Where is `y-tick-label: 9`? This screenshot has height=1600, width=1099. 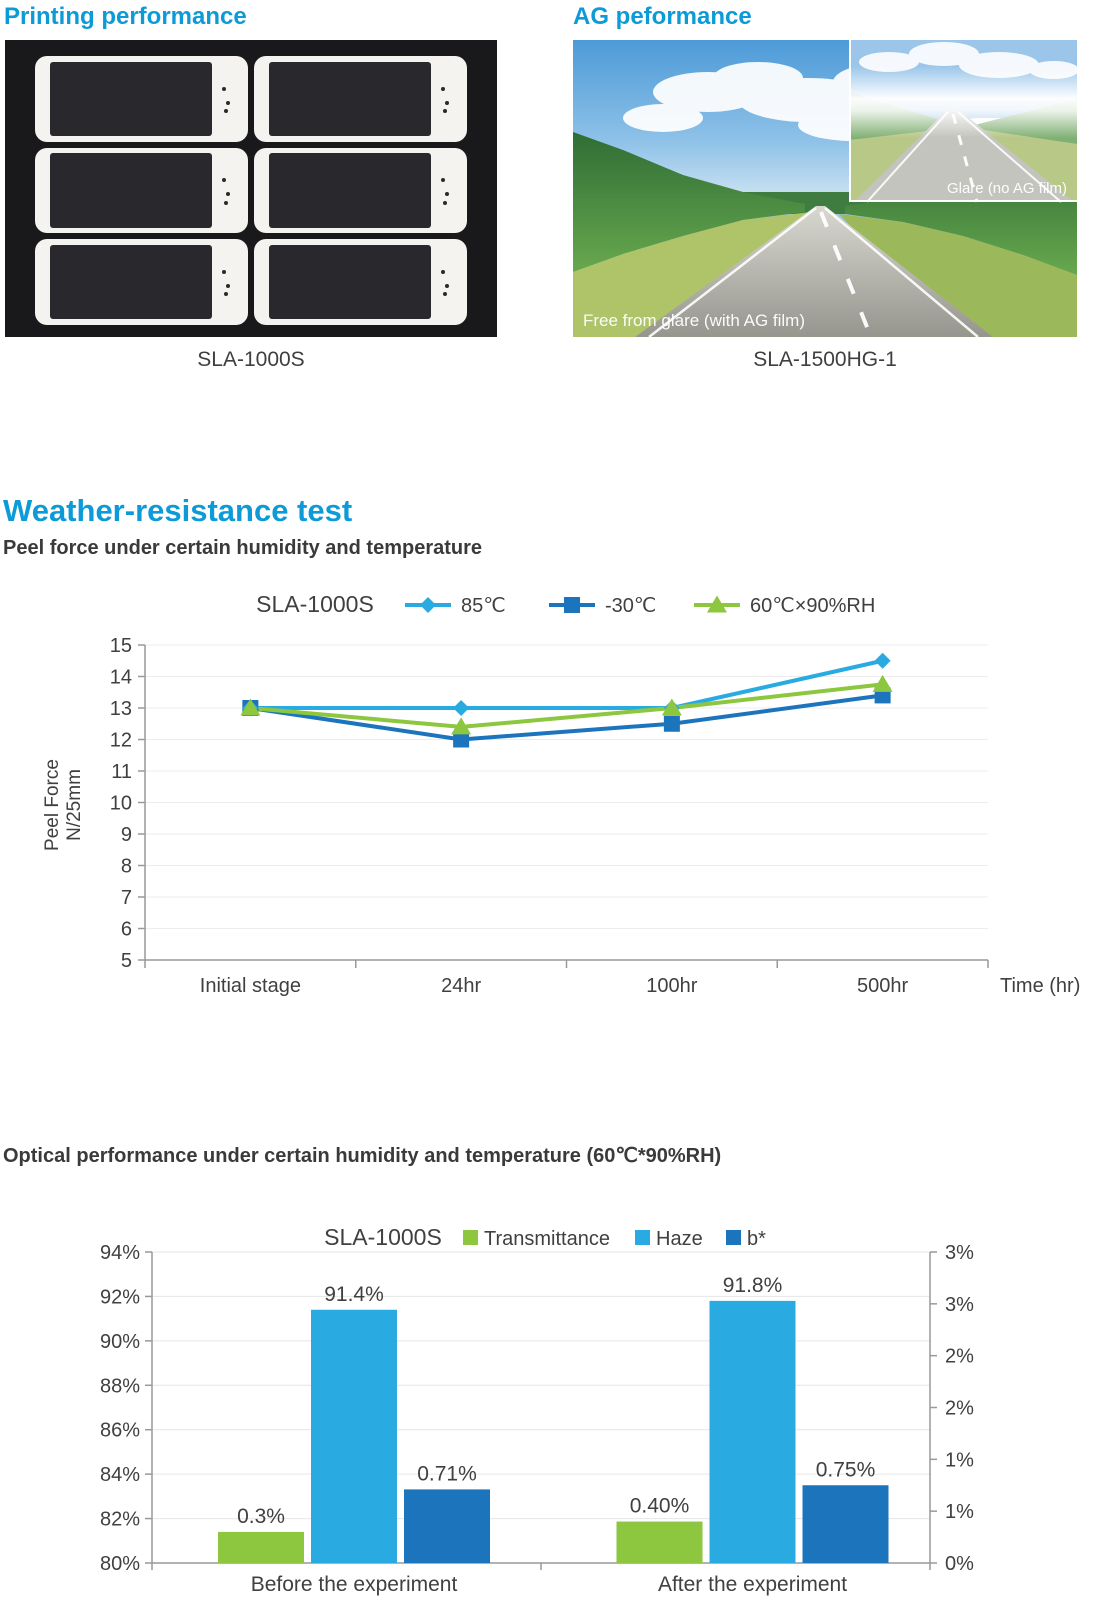 y-tick-label: 9 is located at coordinates (126, 835).